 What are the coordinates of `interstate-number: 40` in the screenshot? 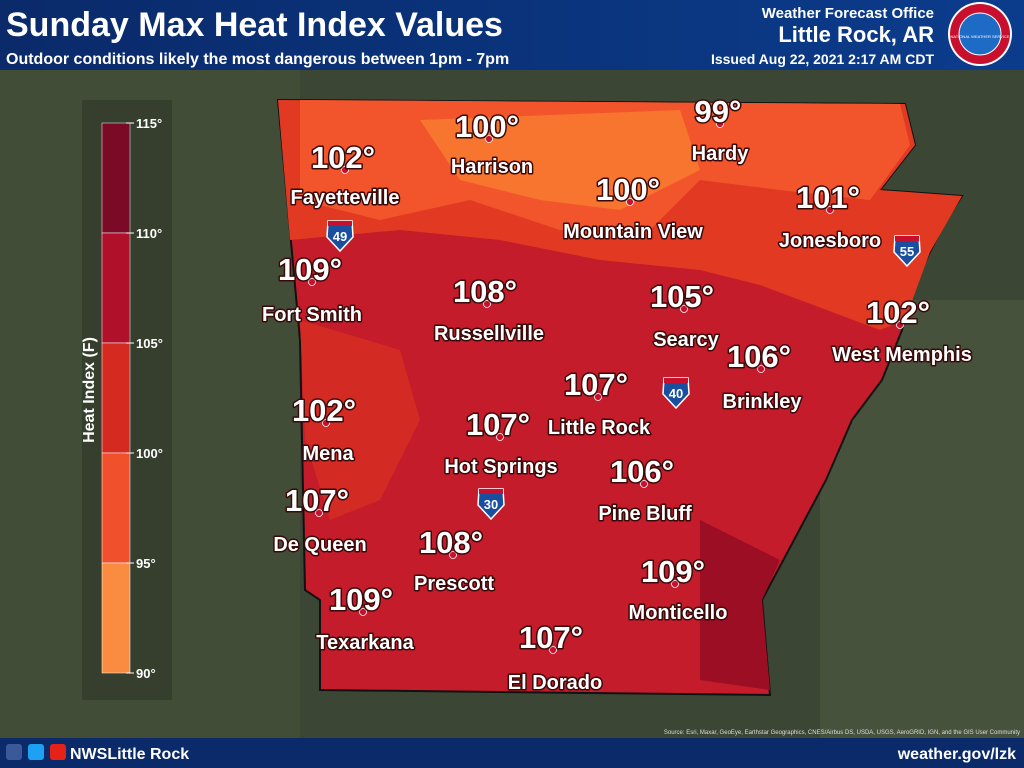 It's located at (676, 393).